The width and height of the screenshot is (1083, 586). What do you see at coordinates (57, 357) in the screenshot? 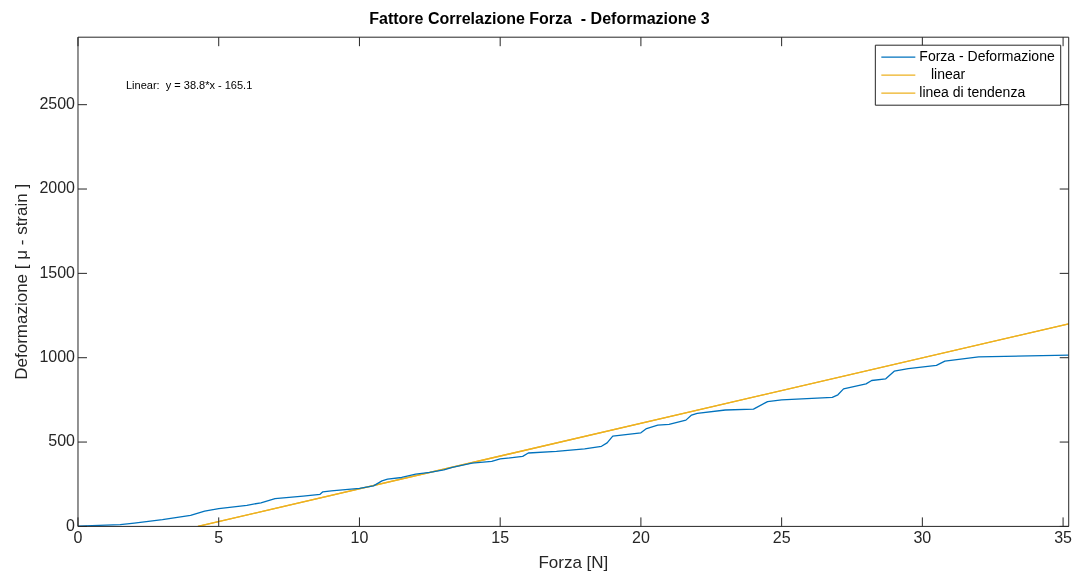
I see `y-tick-label: 1000` at bounding box center [57, 357].